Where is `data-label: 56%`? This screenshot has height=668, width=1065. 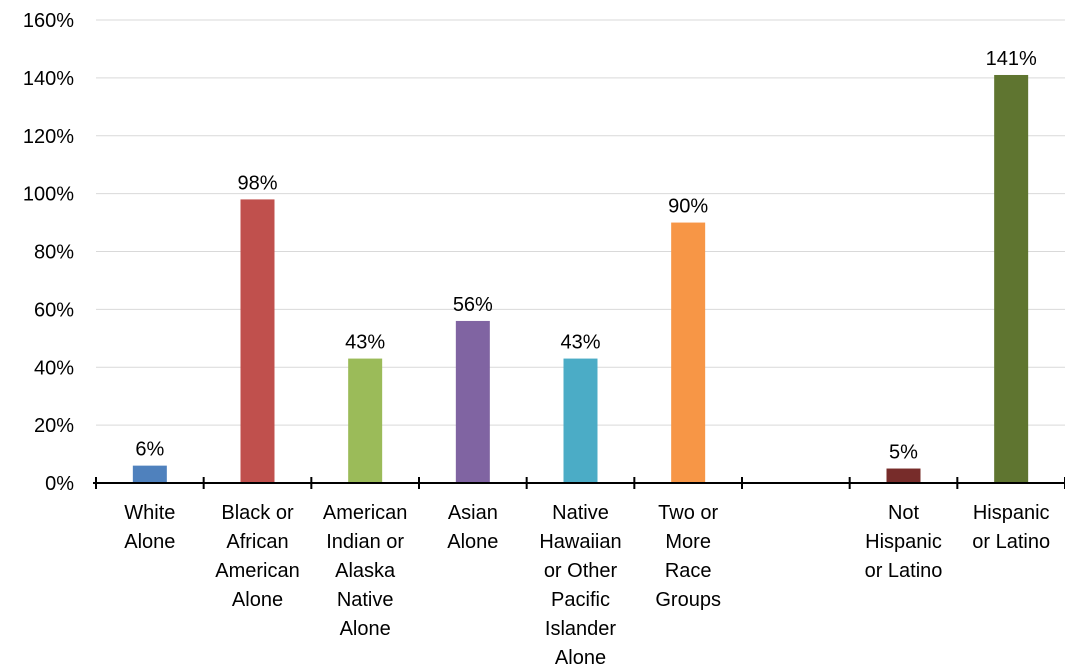 data-label: 56% is located at coordinates (473, 305).